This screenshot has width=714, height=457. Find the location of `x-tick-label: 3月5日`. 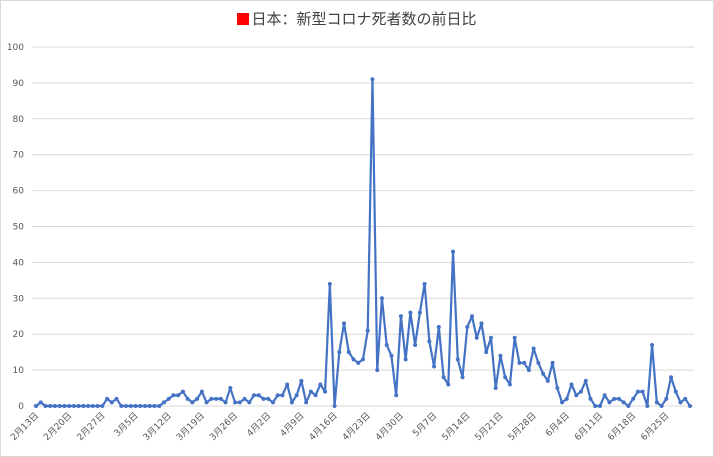

x-tick-label: 3月5日 is located at coordinates (126, 424).